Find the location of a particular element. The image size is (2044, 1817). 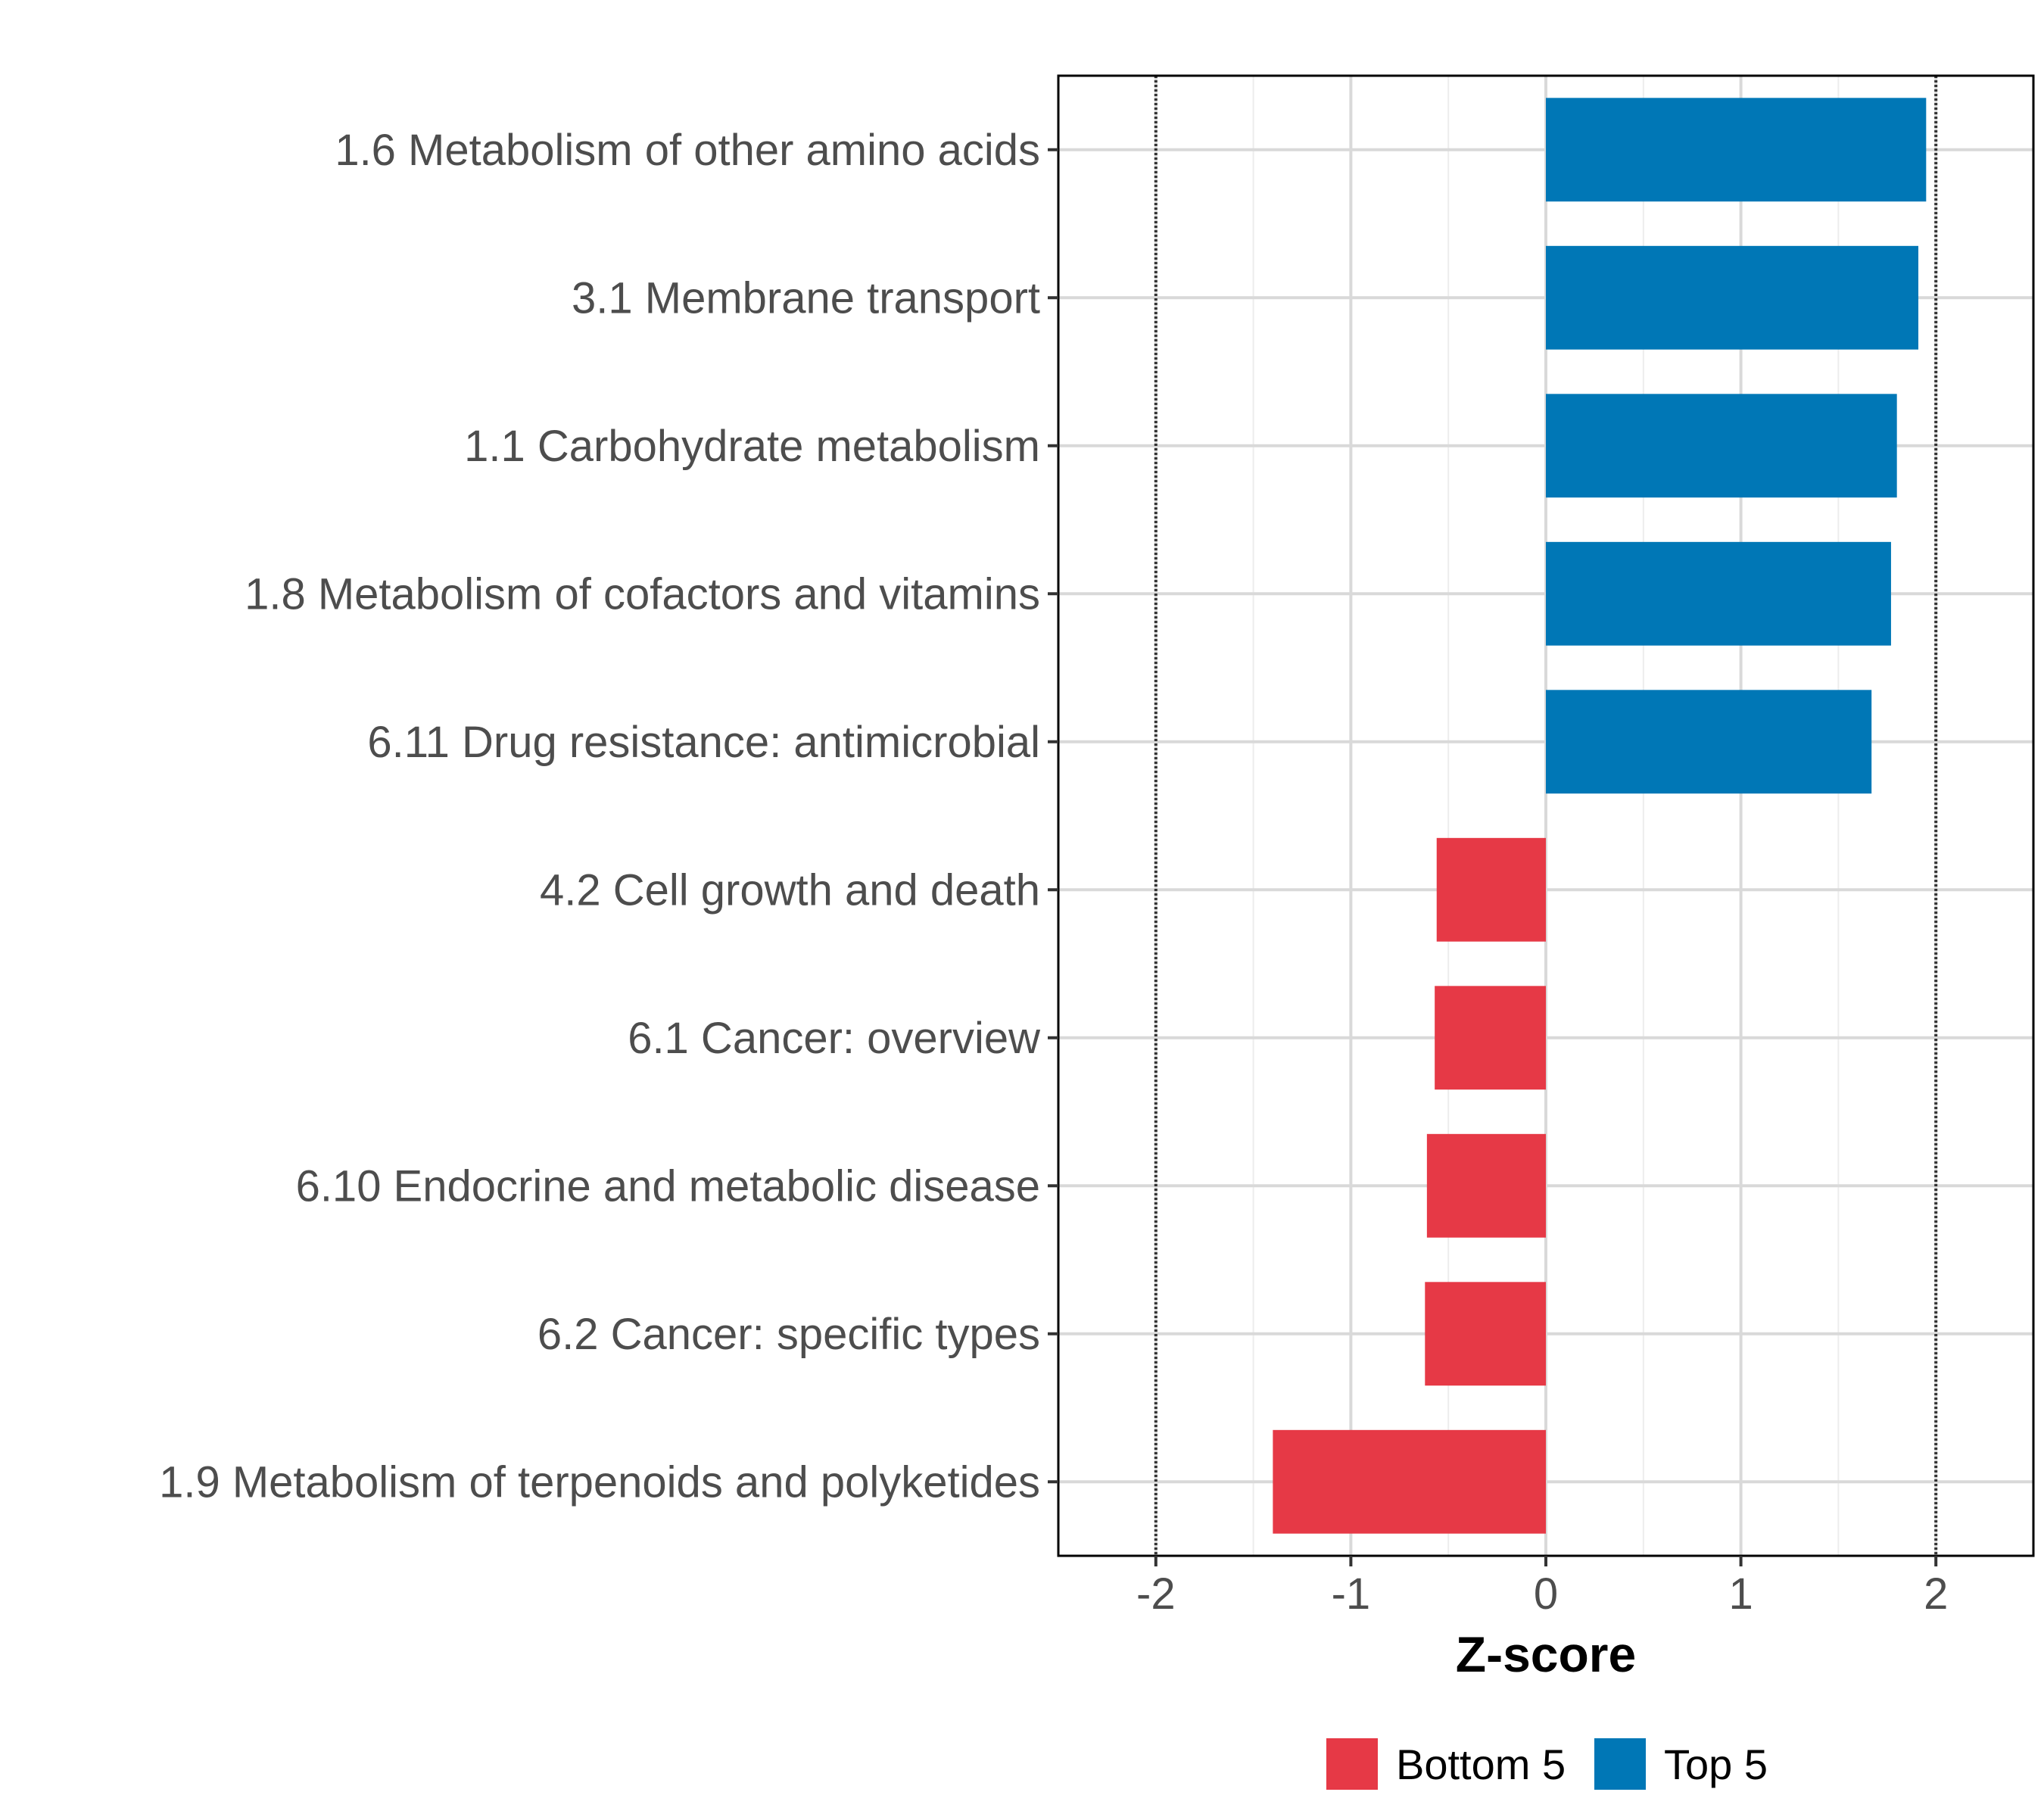

y-tick-label: 4.2 Cell growth and death is located at coordinates (790, 890).